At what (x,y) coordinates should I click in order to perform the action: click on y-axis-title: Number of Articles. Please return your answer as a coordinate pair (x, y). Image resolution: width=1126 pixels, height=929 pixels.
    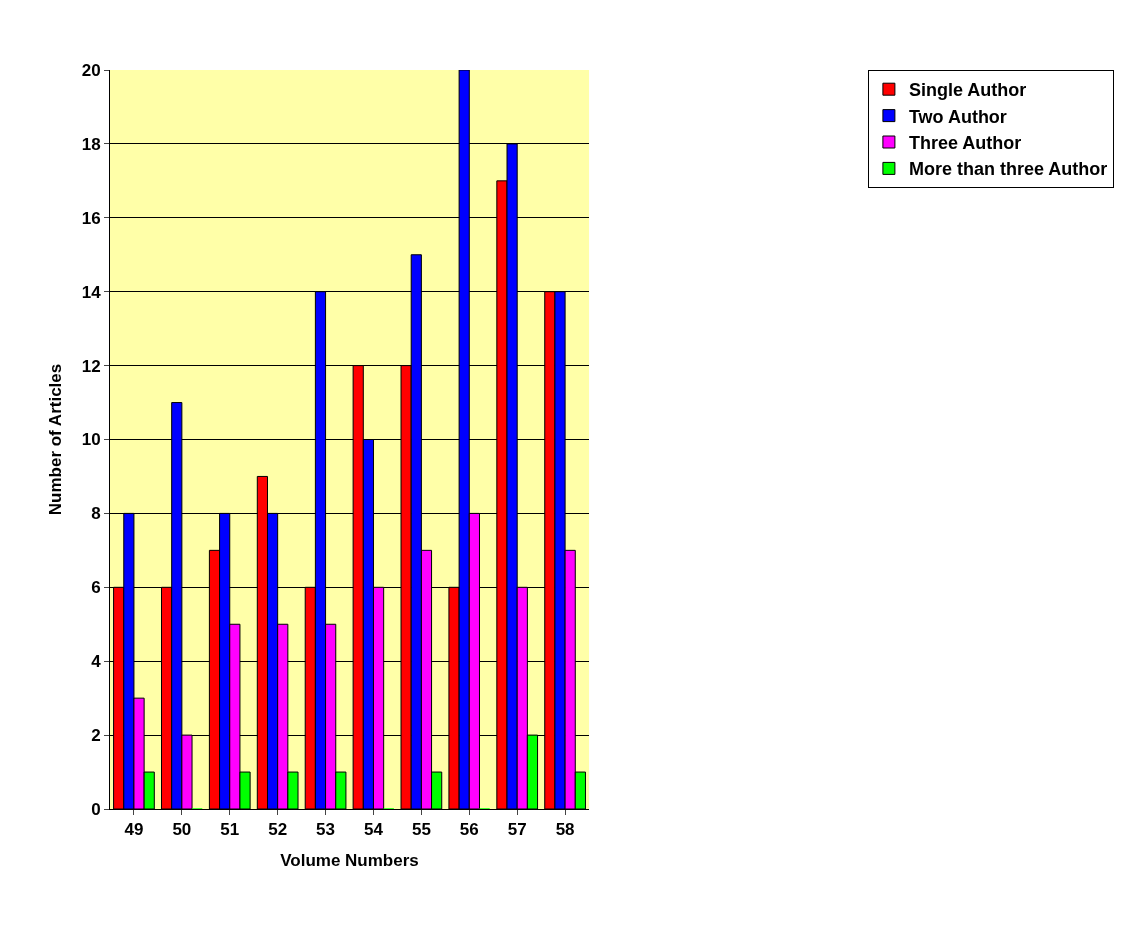
    Looking at the image, I should click on (56, 439).